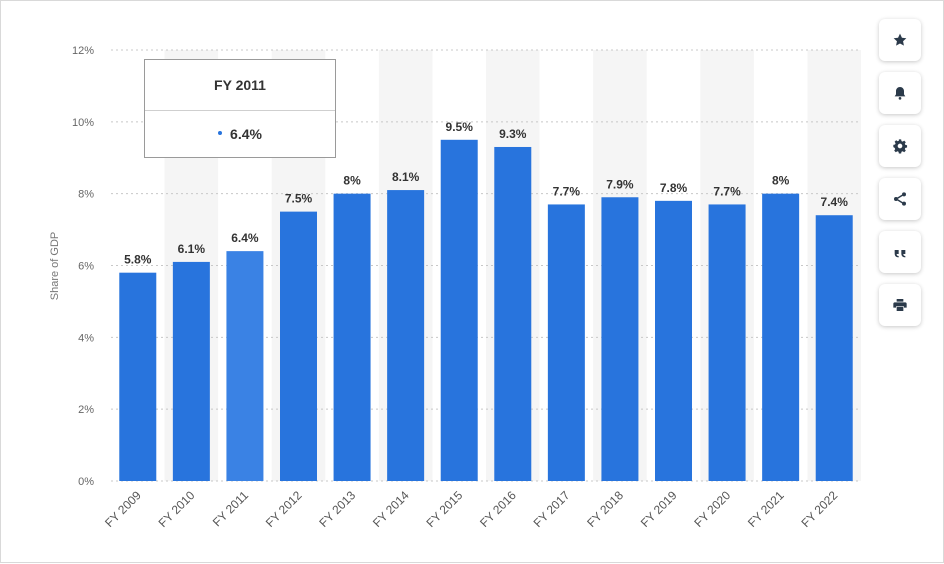 The image size is (944, 564). Describe the element at coordinates (659, 509) in the screenshot. I see `x-tick-label: FY 2019` at that location.